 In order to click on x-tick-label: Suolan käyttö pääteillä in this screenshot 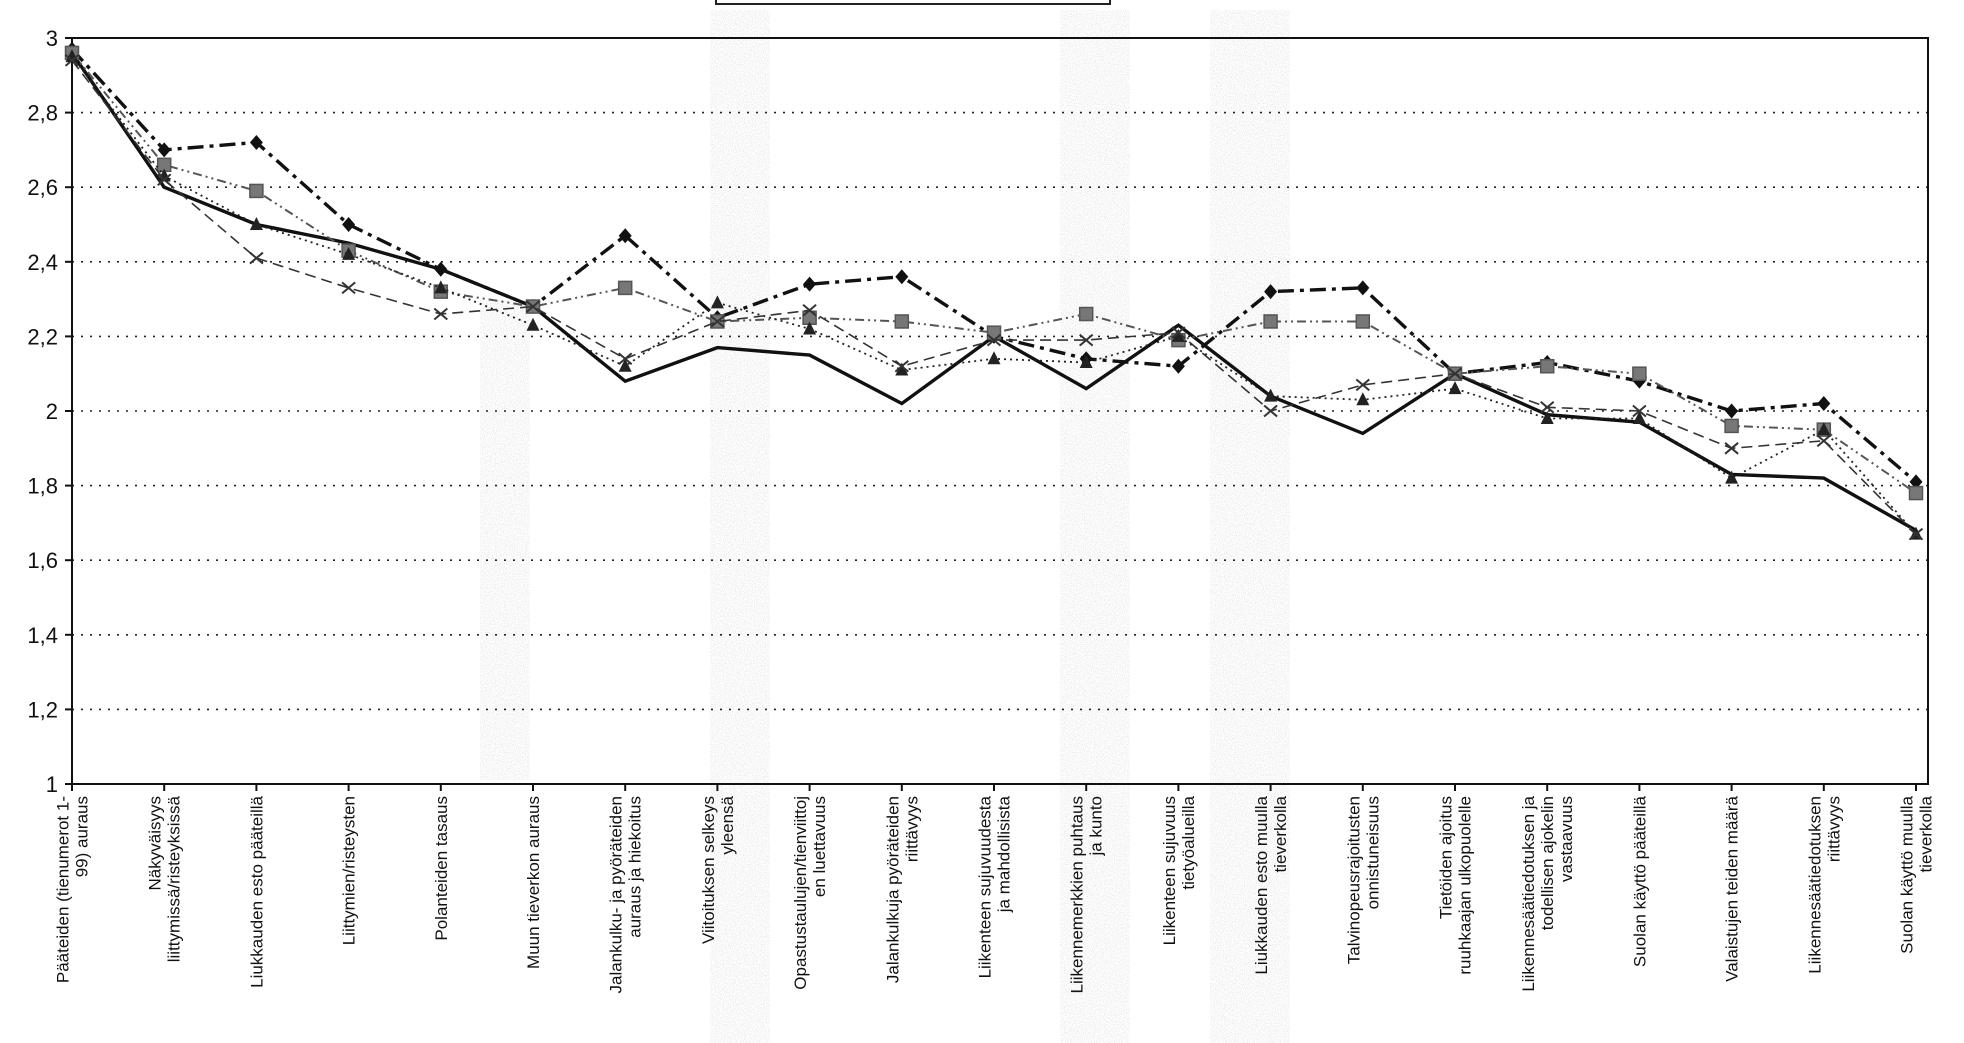, I will do `click(1639, 881)`.